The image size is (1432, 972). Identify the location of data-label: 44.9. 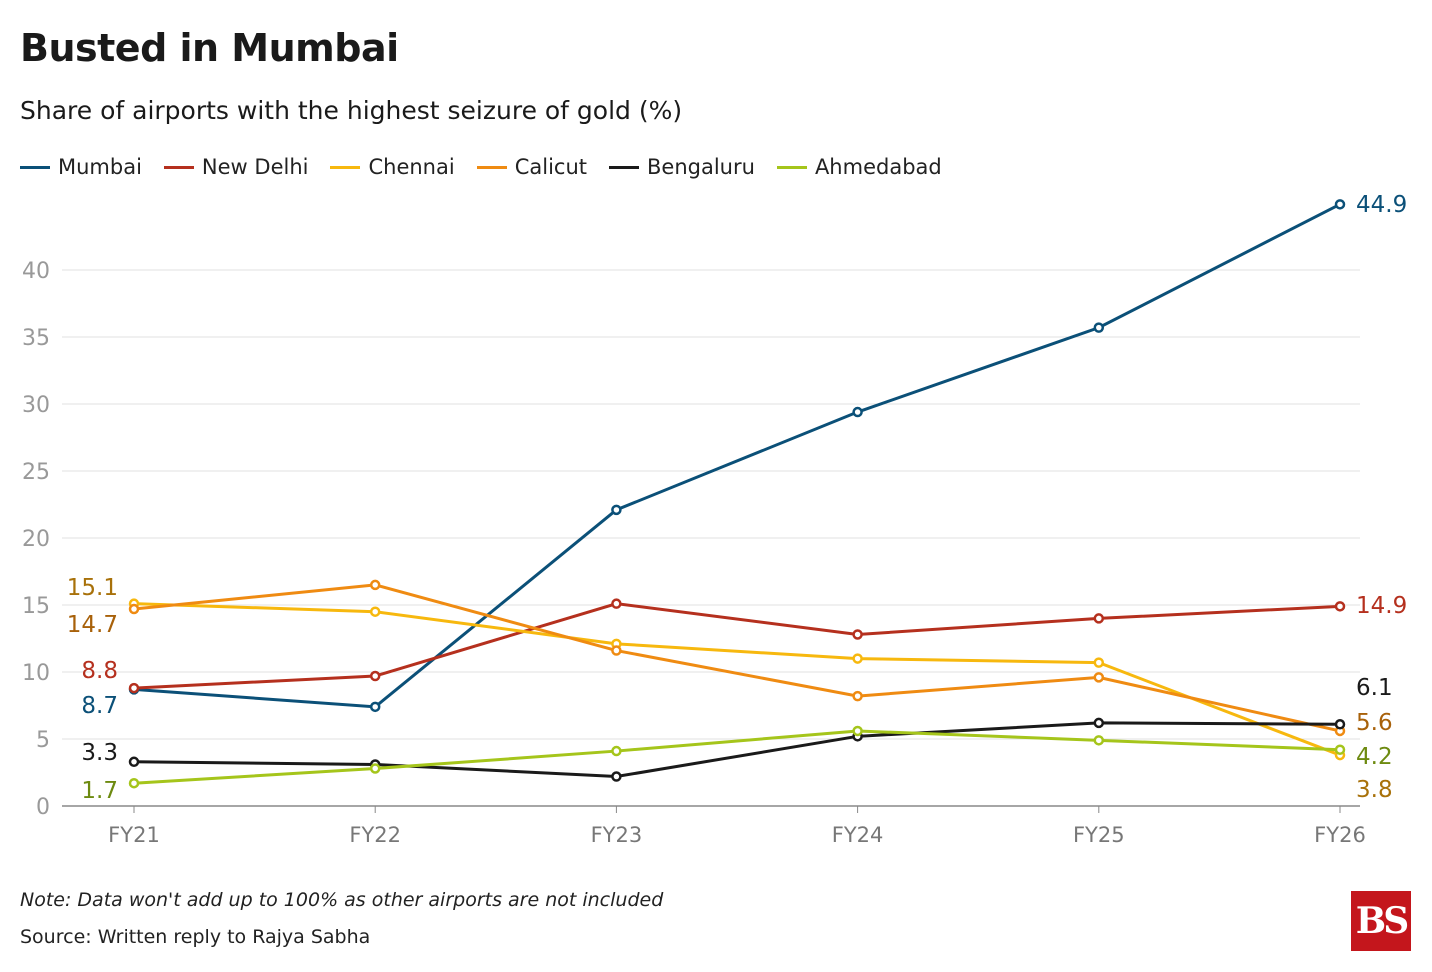
(1381, 205).